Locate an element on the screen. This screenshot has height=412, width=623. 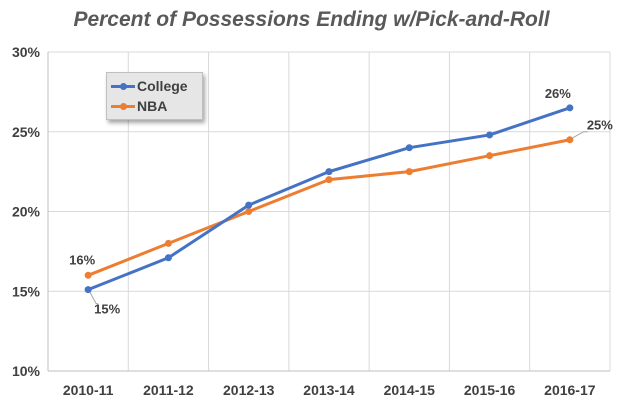
y-tick-labels: 10% 15% 20% 25% 30% is located at coordinates (26, 211).